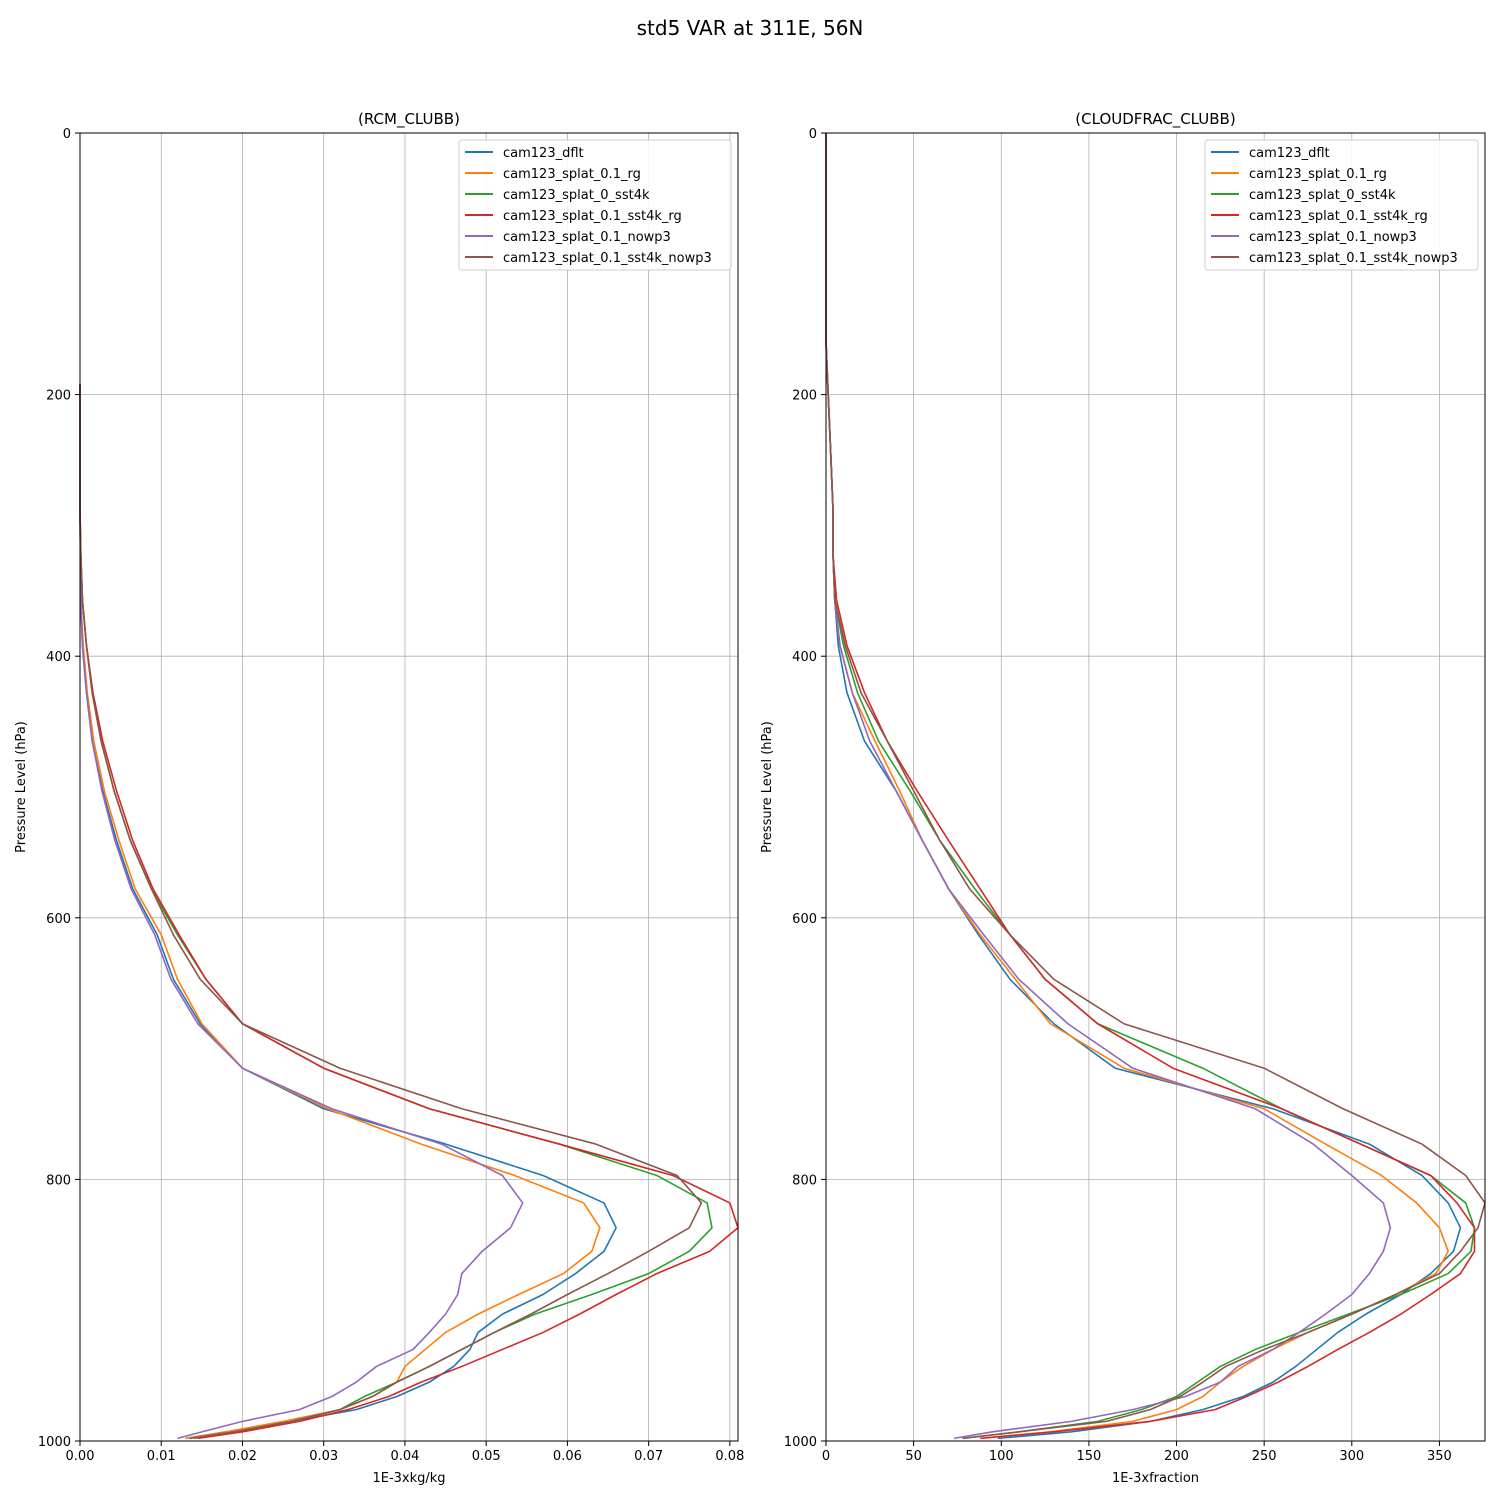 The image size is (1500, 1500). Describe the element at coordinates (826, 1456) in the screenshot. I see `x-tick-label: 0` at that location.